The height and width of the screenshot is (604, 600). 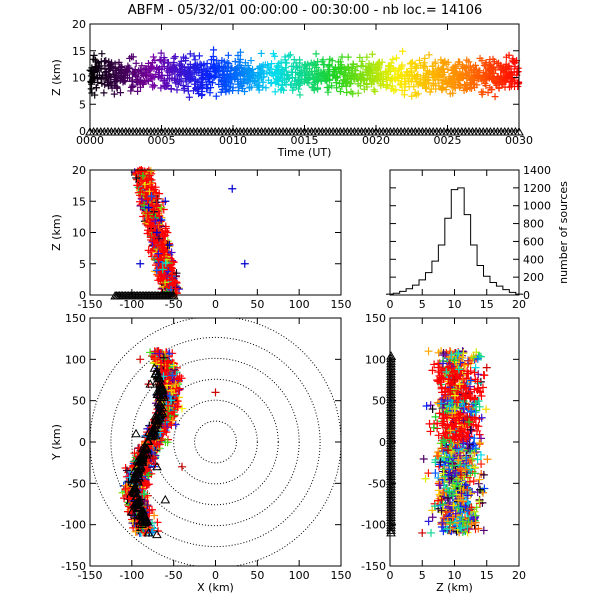 What do you see at coordinates (162, 140) in the screenshot?
I see `x-tick-label: 0005` at bounding box center [162, 140].